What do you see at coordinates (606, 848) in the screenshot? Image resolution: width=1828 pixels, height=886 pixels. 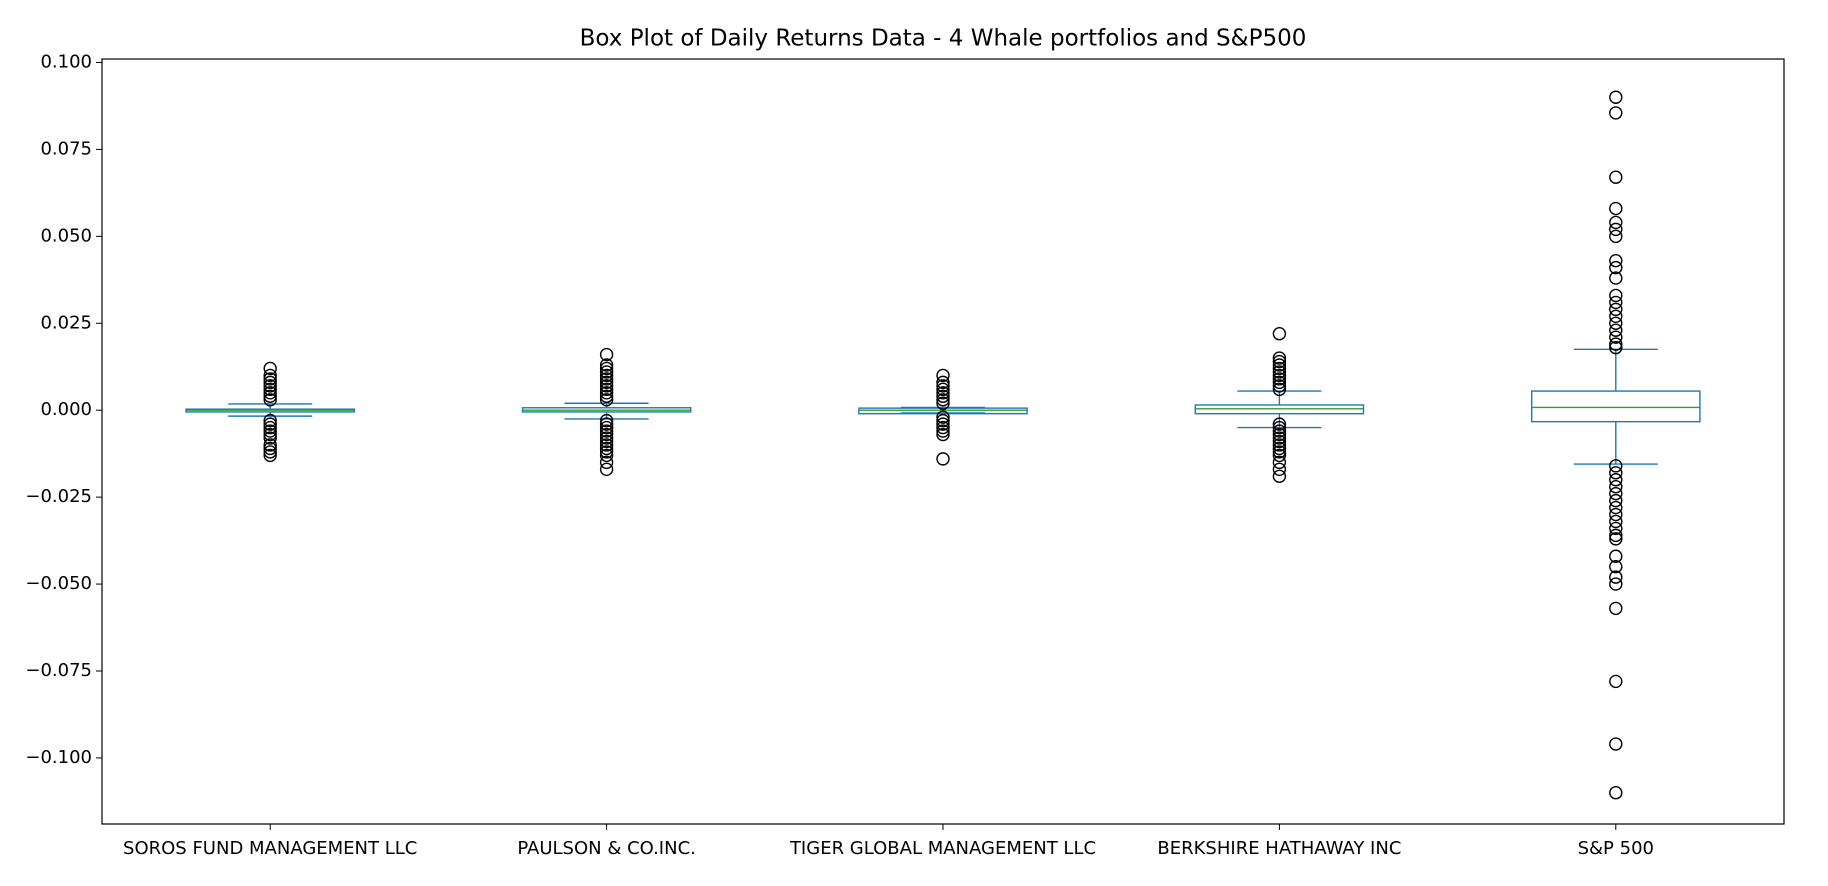 I see `x-tick-label: PAULSON & CO.INC.` at bounding box center [606, 848].